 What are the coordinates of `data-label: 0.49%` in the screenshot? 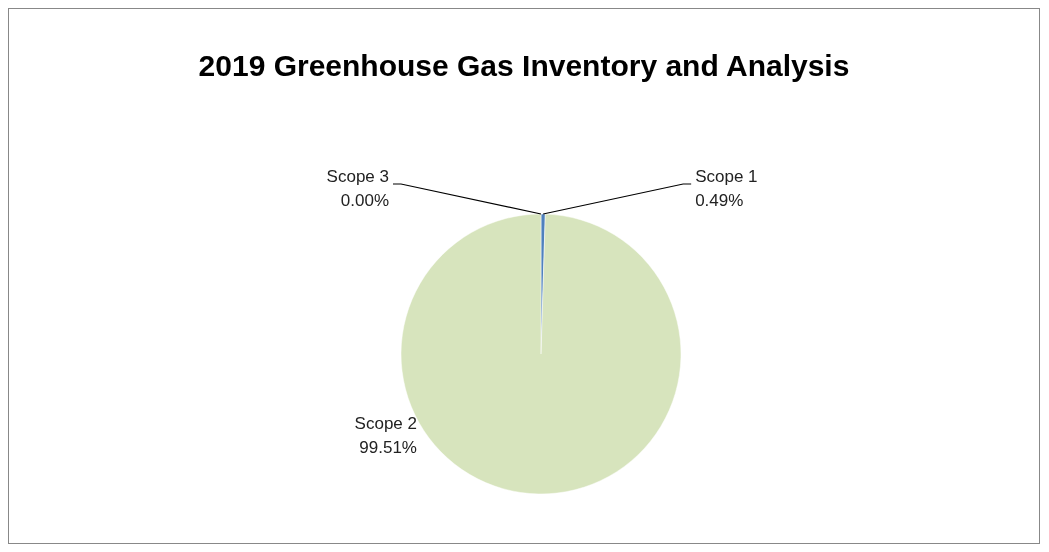 It's located at (719, 201).